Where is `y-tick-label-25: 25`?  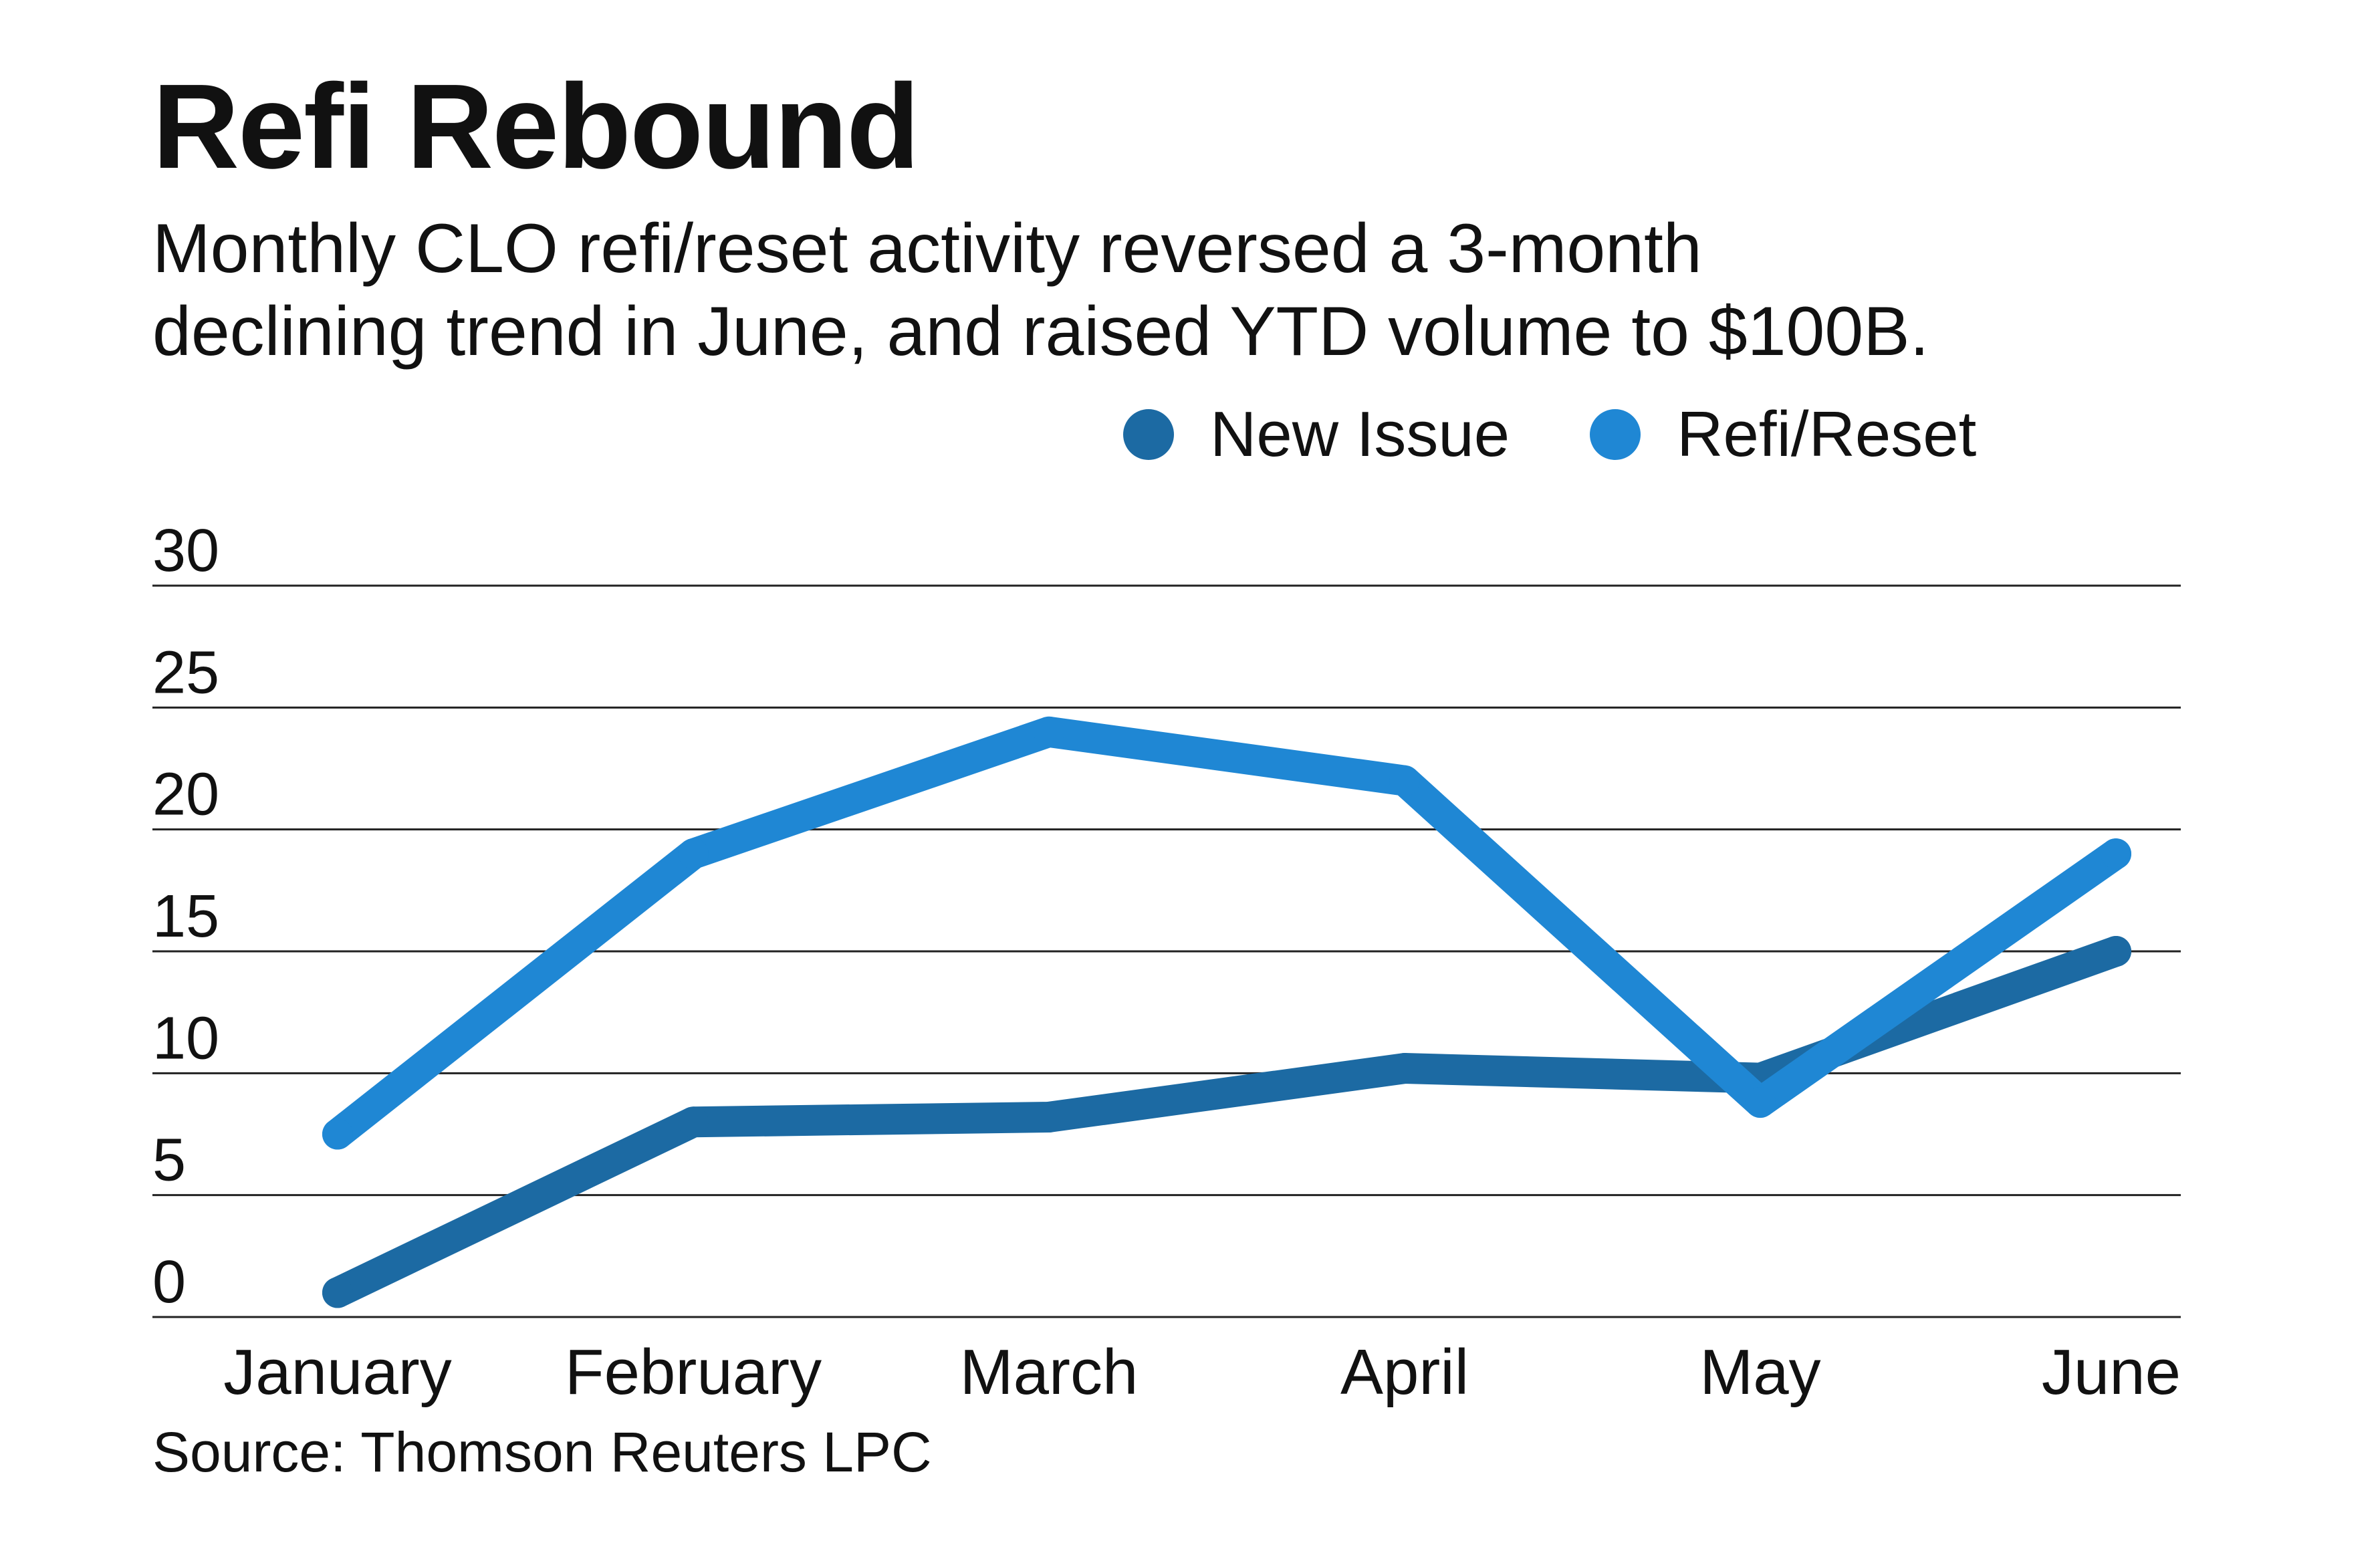 y-tick-label-25: 25 is located at coordinates (185, 672).